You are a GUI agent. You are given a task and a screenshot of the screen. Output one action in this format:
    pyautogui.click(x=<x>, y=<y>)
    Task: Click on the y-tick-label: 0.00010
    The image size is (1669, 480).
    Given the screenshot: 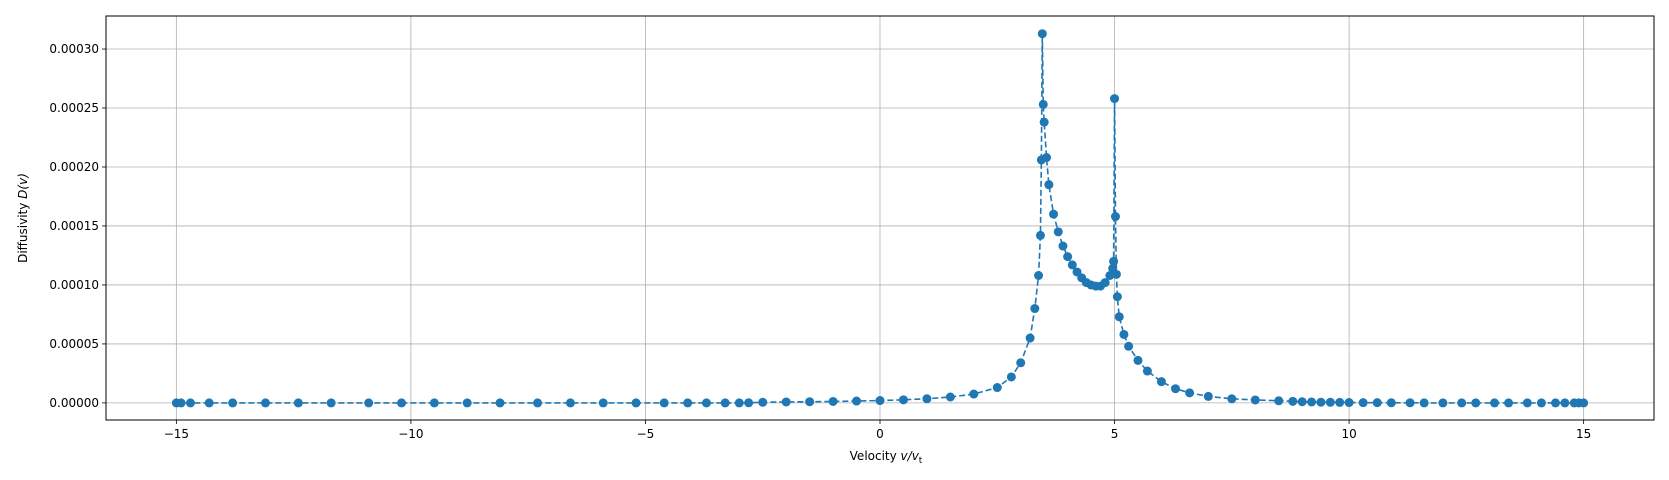 What is the action you would take?
    pyautogui.click(x=74, y=285)
    